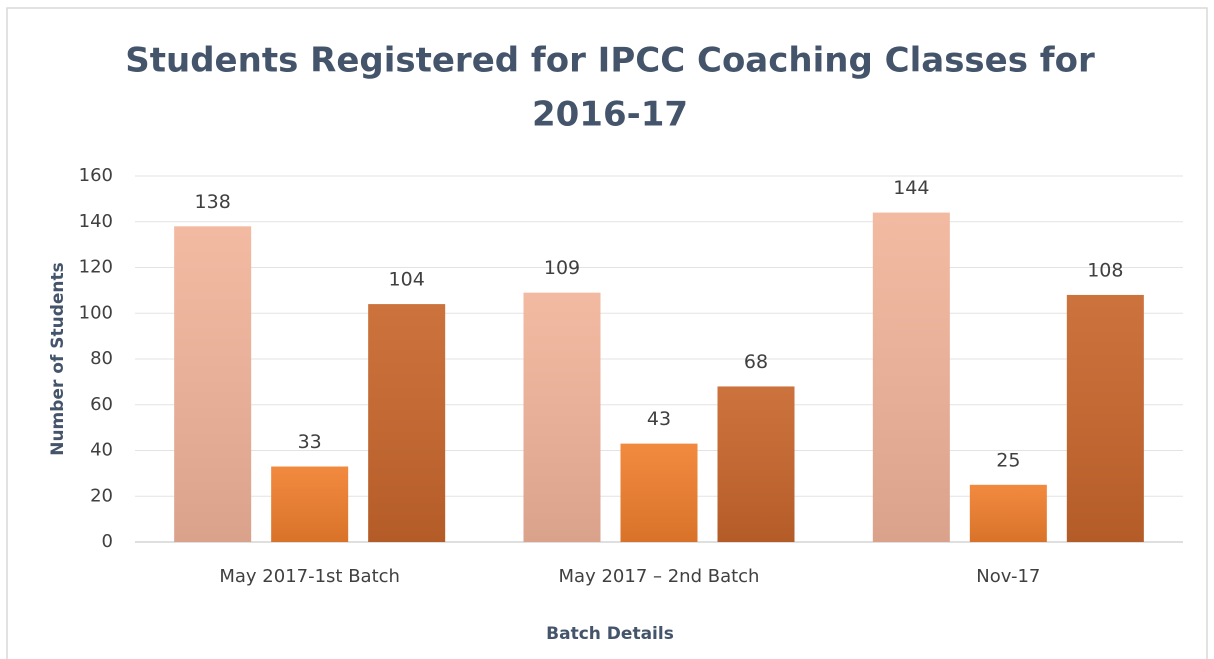 The image size is (1214, 659). Describe the element at coordinates (610, 634) in the screenshot. I see `x-axis-label: Batch Details` at that location.